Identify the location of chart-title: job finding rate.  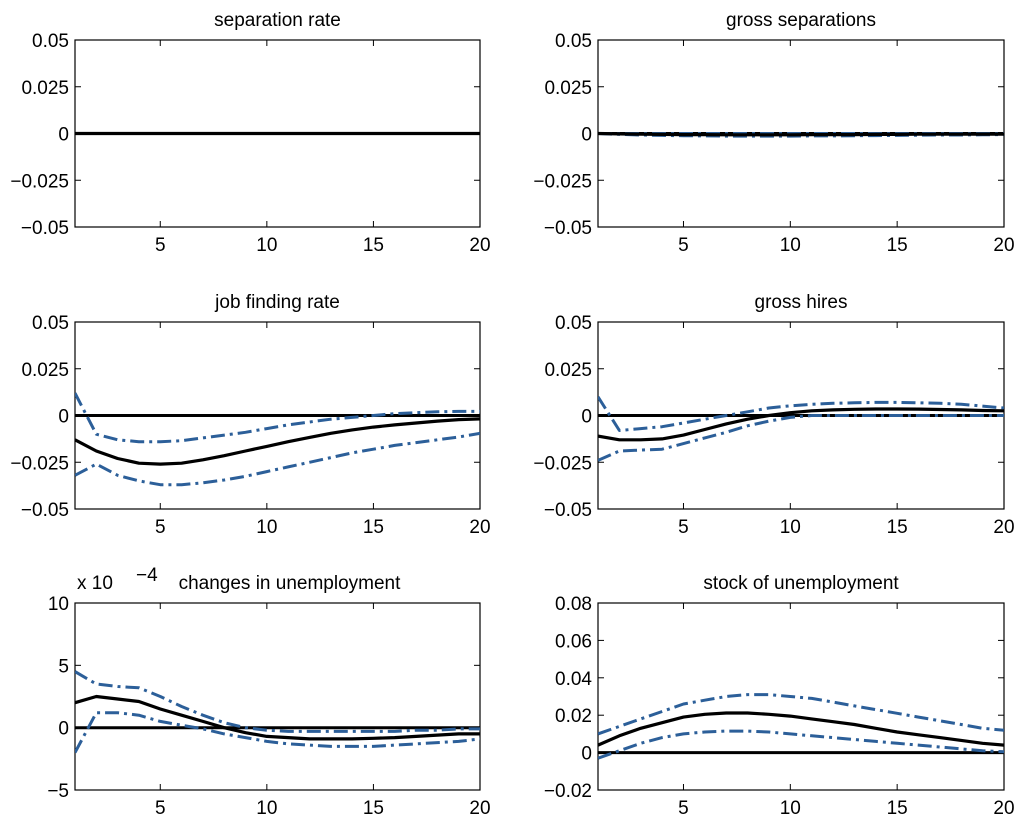
(277, 302).